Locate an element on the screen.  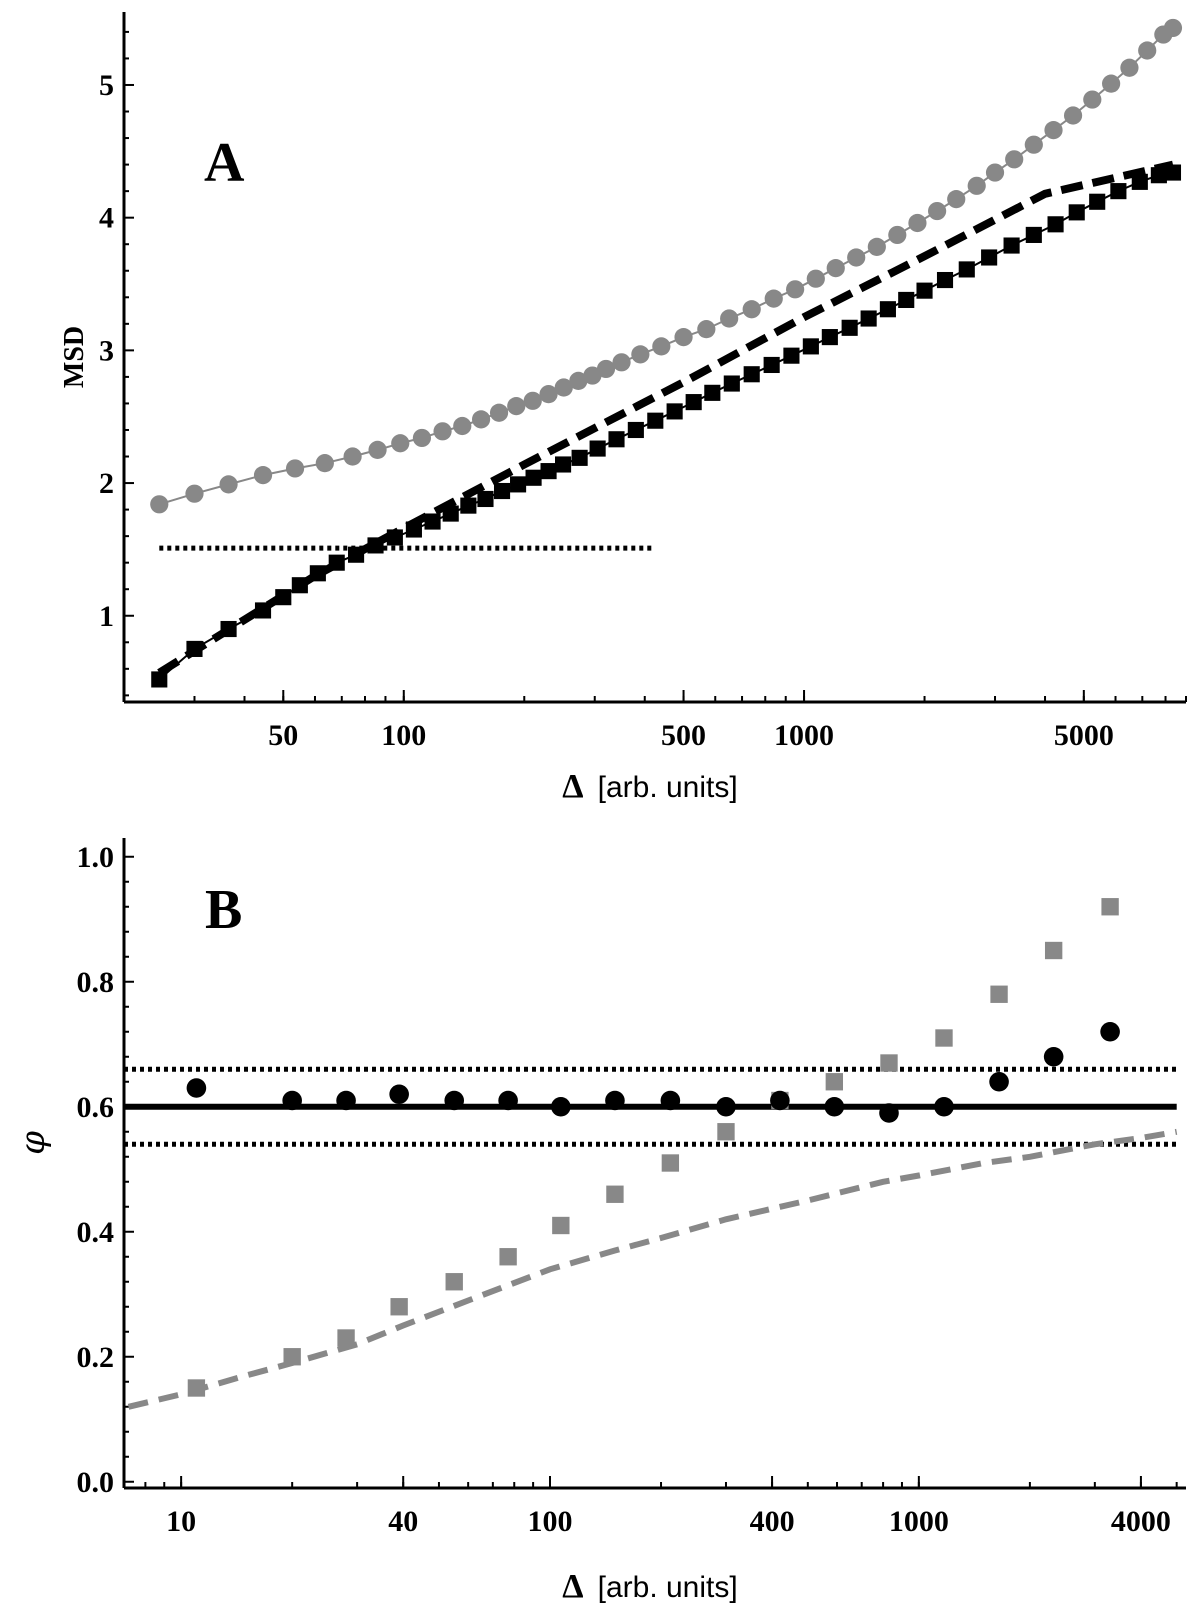
panel-b-x-tick-label: 10 is located at coordinates (181, 1521).